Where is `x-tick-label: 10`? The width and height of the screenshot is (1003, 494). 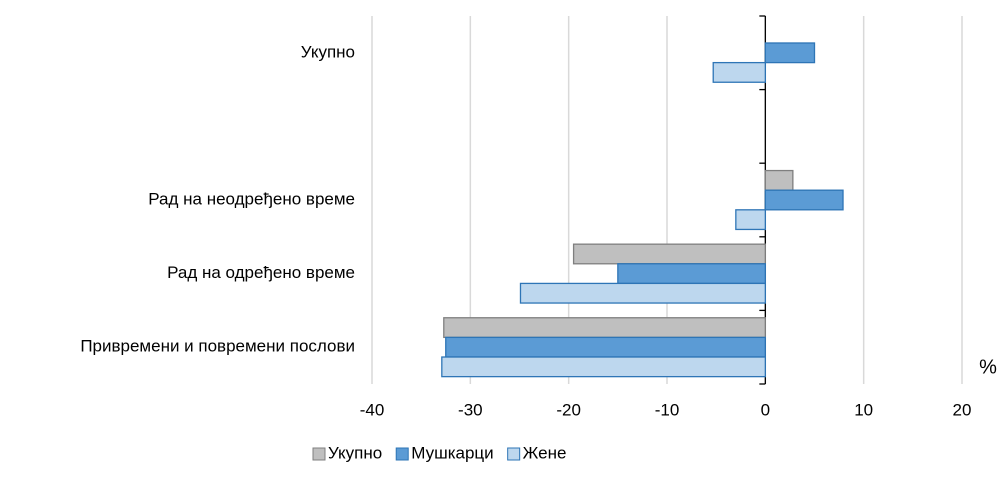 x-tick-label: 10 is located at coordinates (863, 409).